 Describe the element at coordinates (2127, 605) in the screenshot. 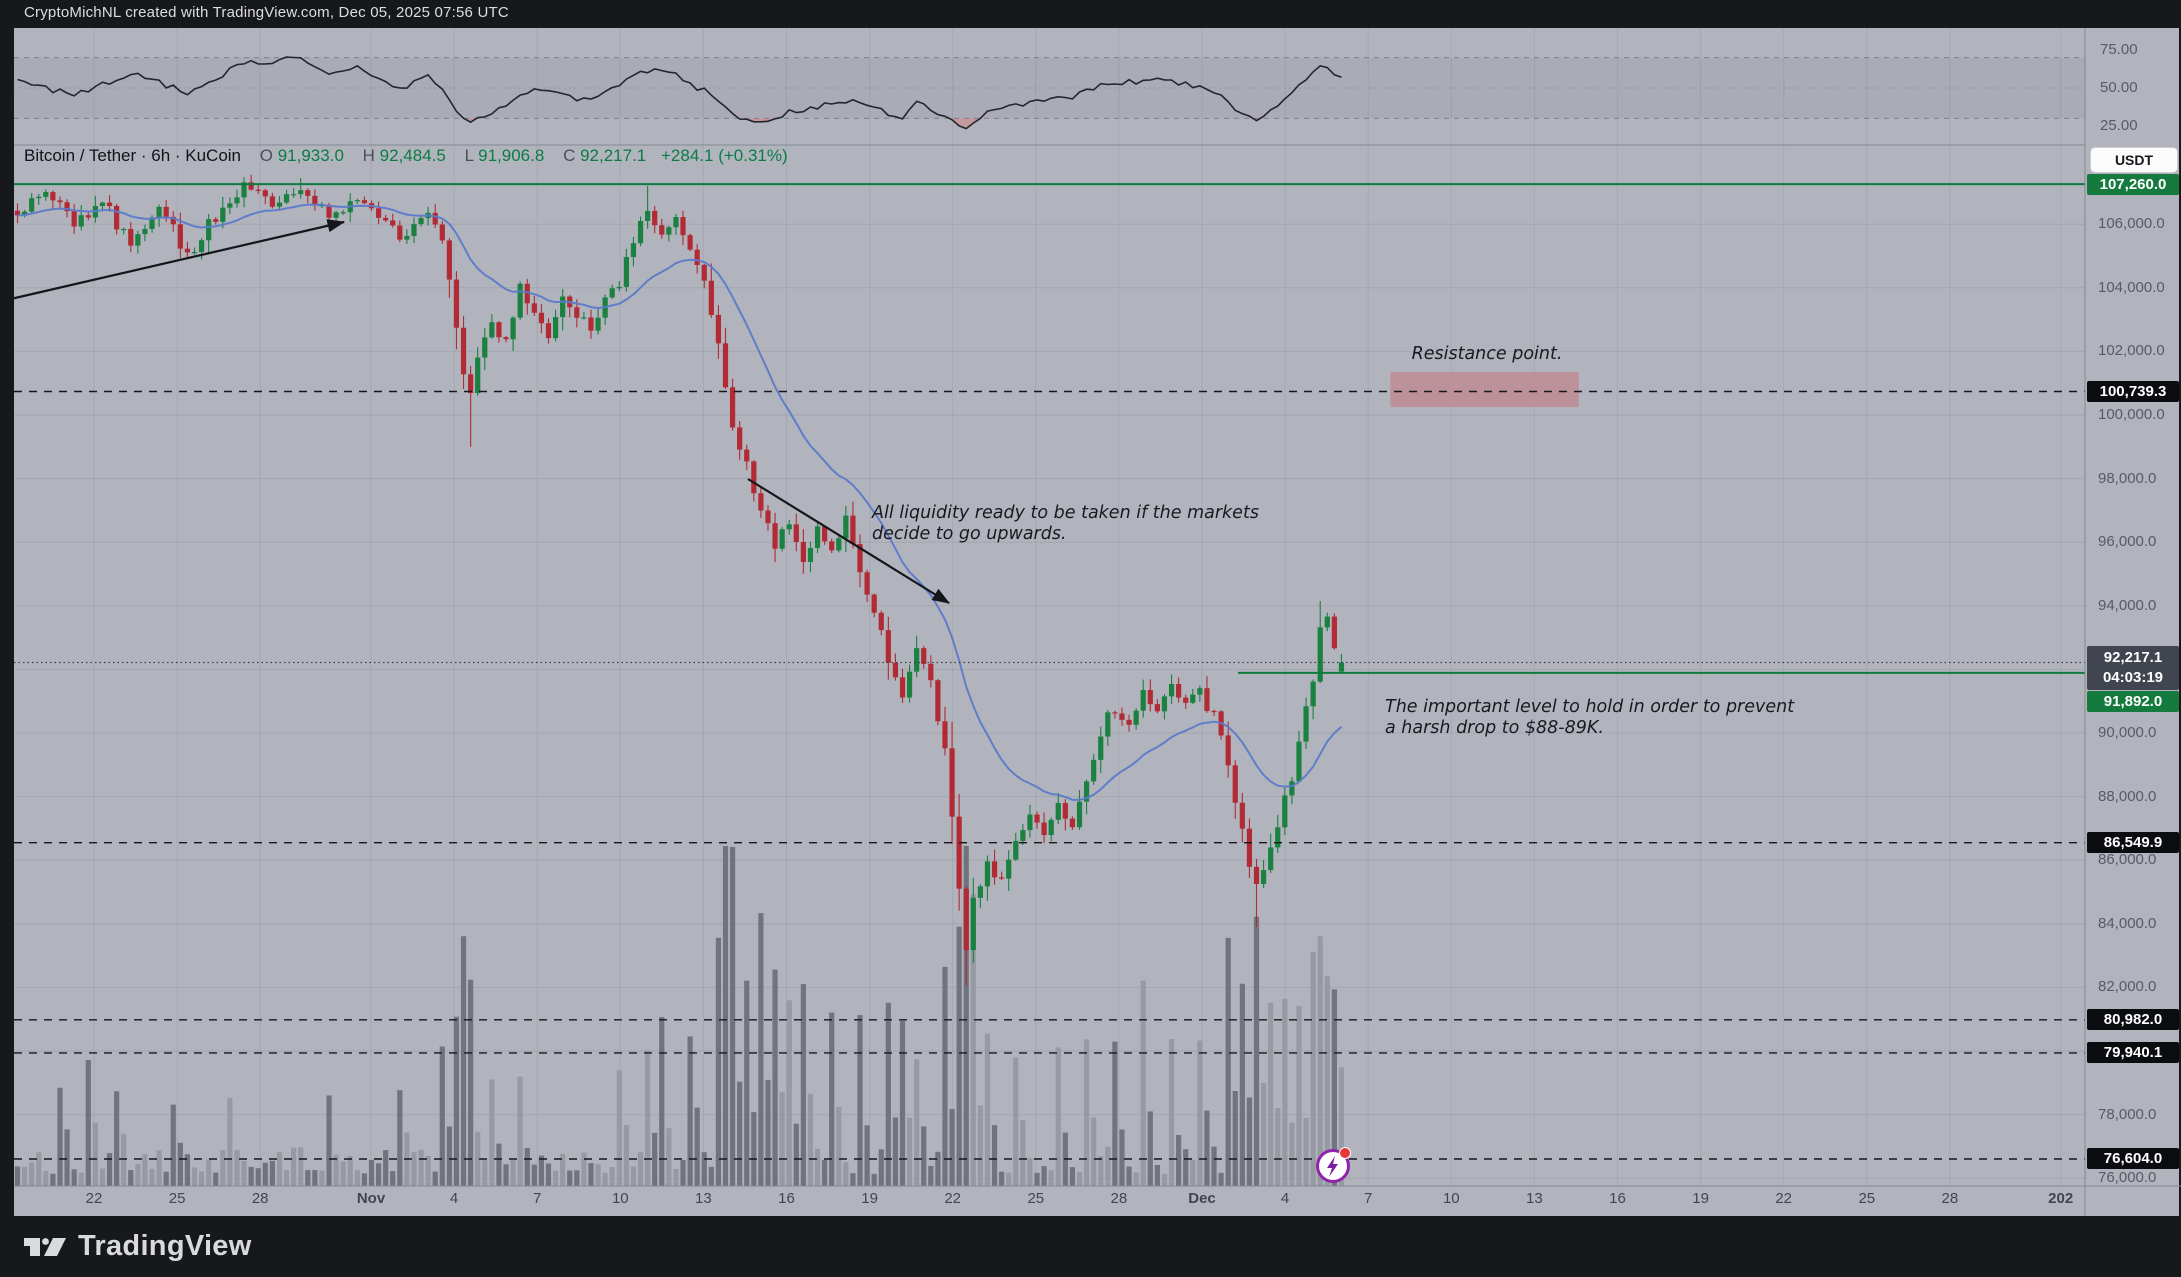

I see `price-axis-grid-label: 94,000.0` at that location.